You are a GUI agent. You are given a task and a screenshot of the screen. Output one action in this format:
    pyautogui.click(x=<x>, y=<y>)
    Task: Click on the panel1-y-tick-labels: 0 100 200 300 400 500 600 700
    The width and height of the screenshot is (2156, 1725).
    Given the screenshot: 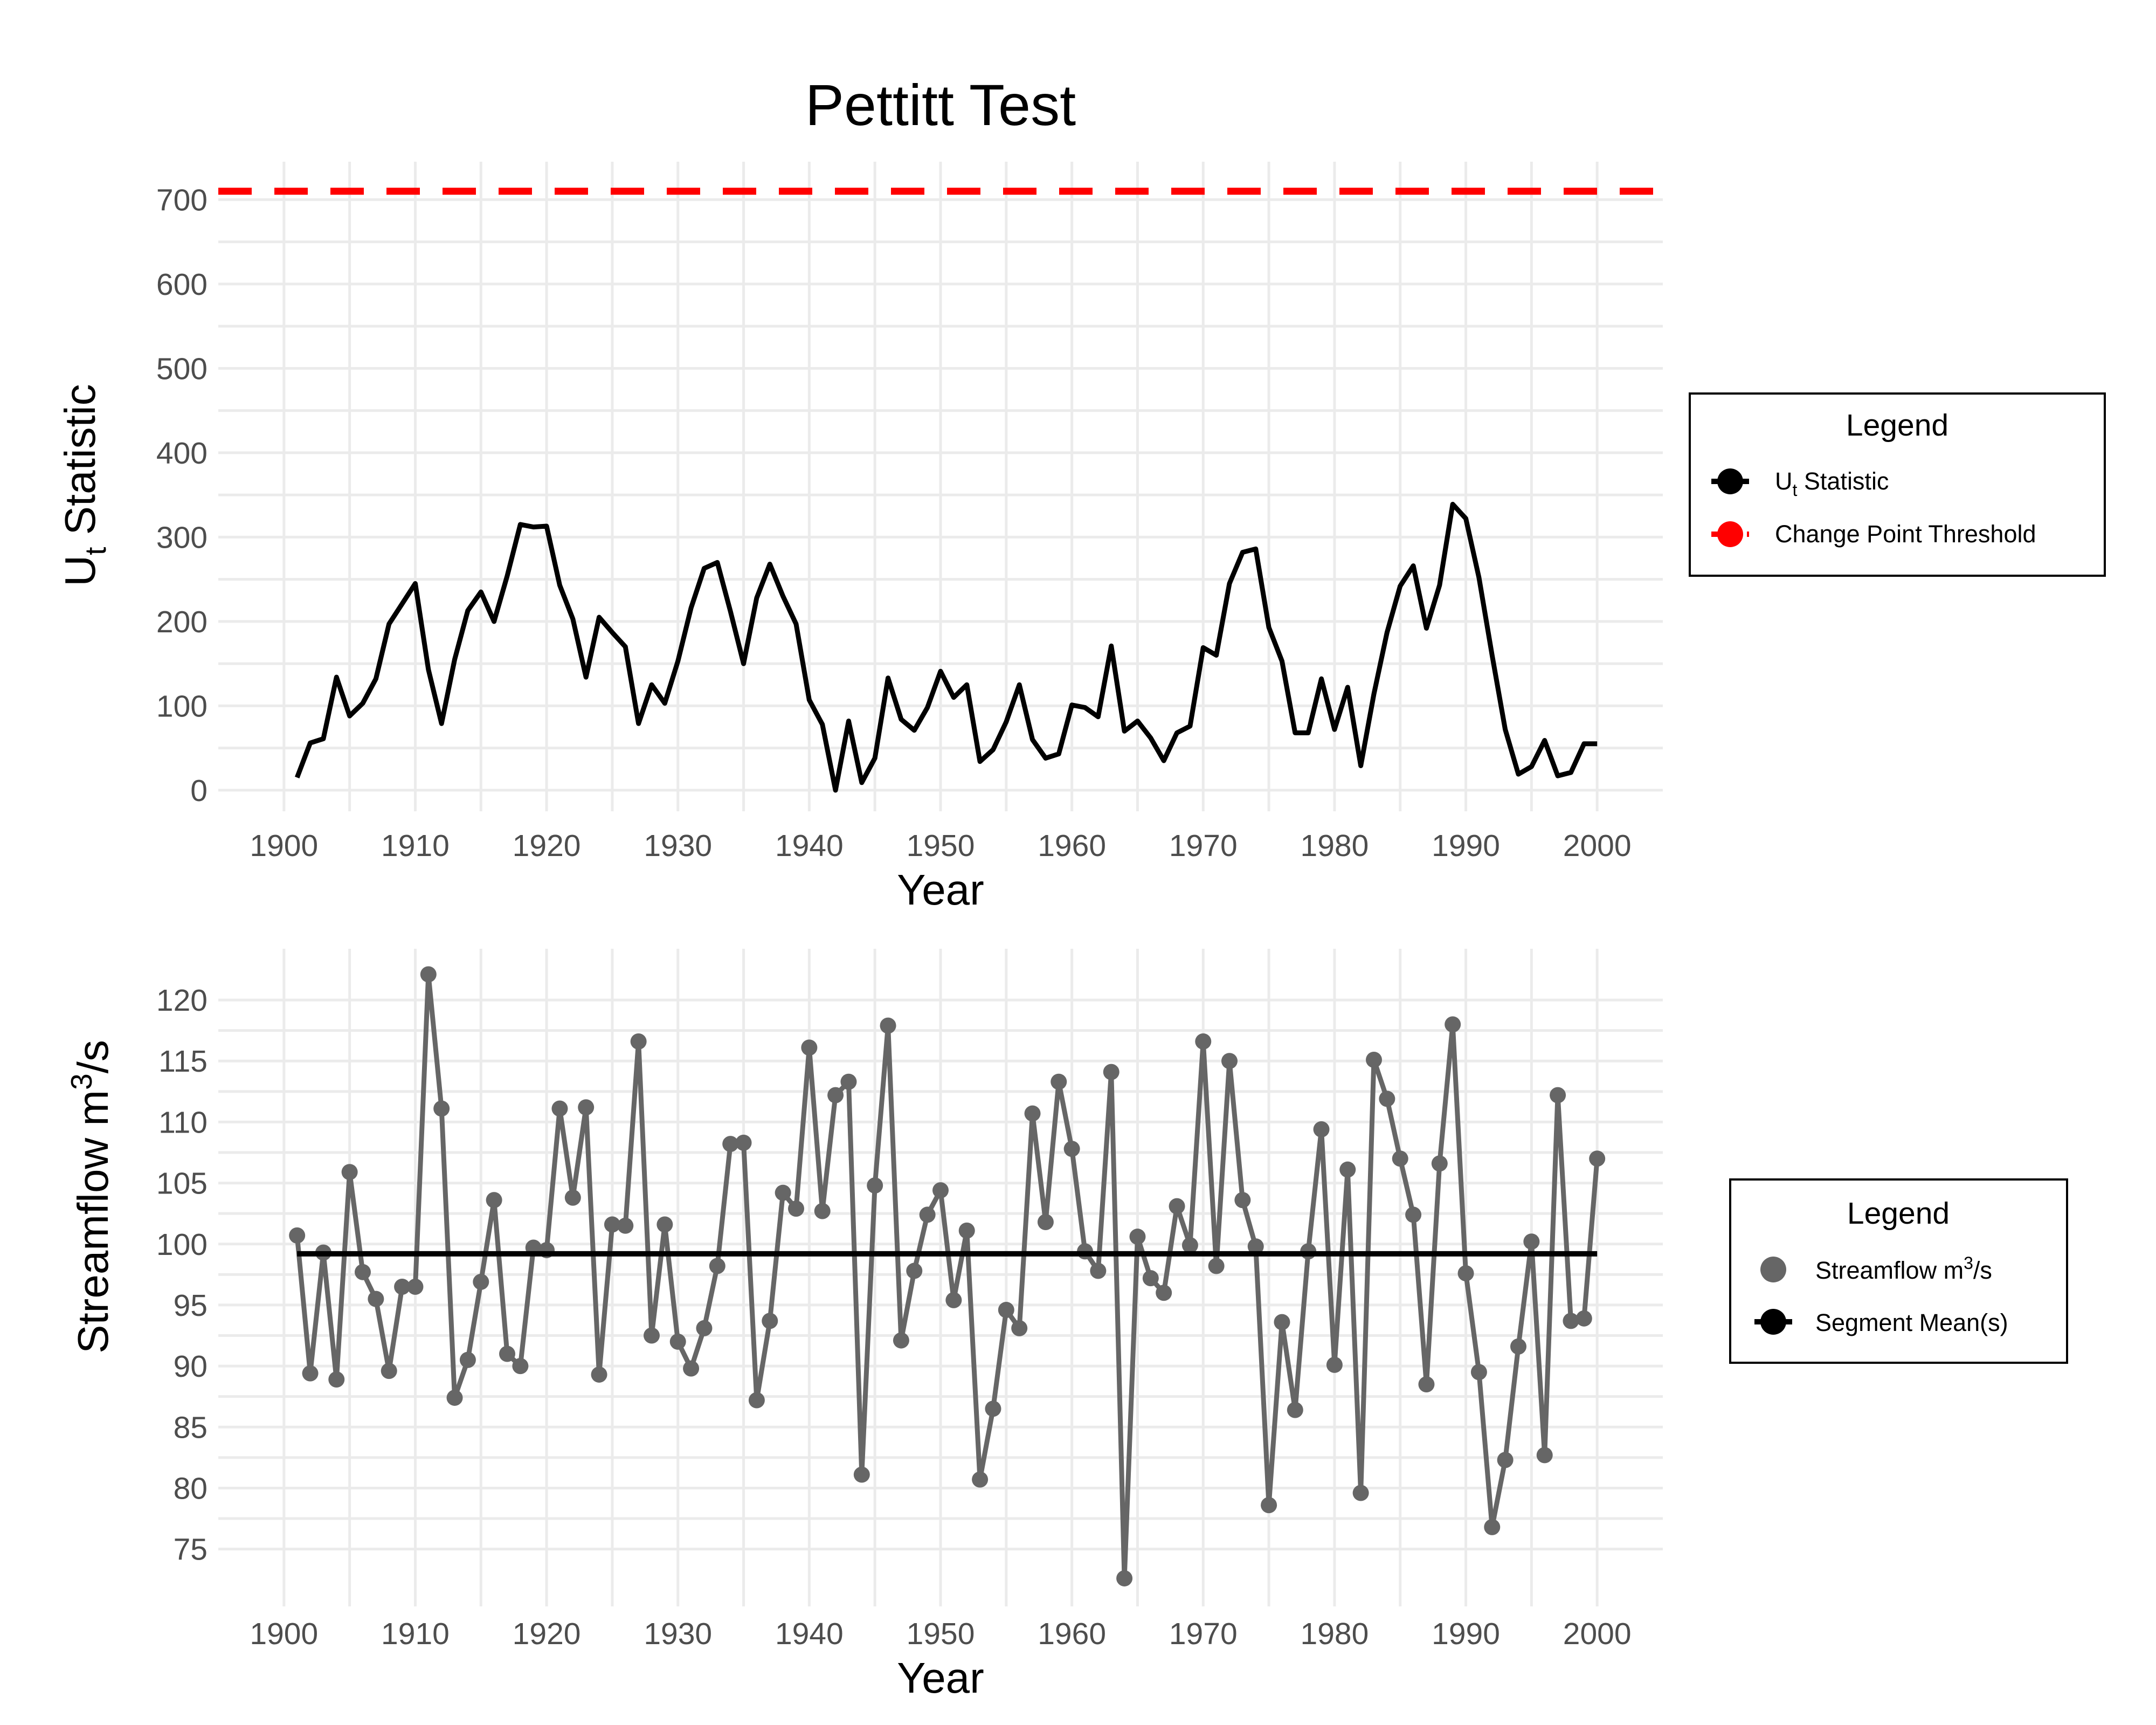 What is the action you would take?
    pyautogui.click(x=182, y=495)
    